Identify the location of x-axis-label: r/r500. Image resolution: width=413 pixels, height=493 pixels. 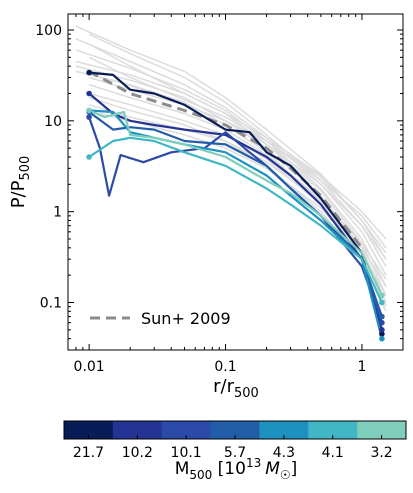
(236, 388).